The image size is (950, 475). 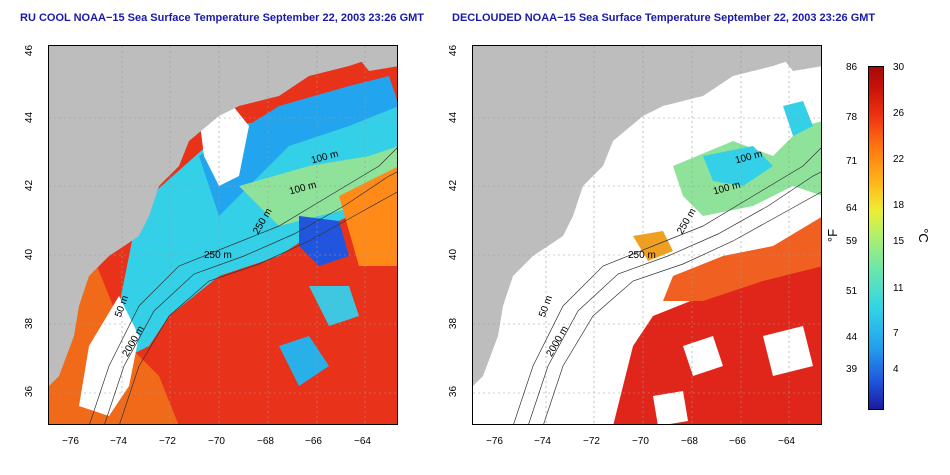 I want to click on colorbar-f-tick: 51, so click(x=852, y=291).